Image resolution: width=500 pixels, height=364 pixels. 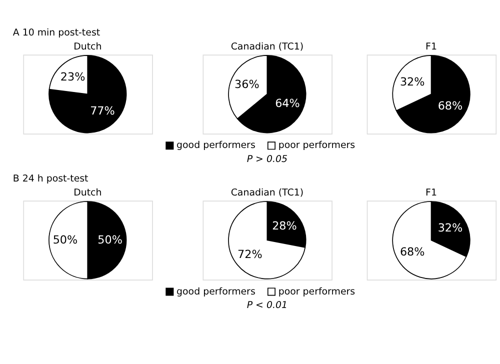 What do you see at coordinates (287, 103) in the screenshot?
I see `data-label: 64%` at bounding box center [287, 103].